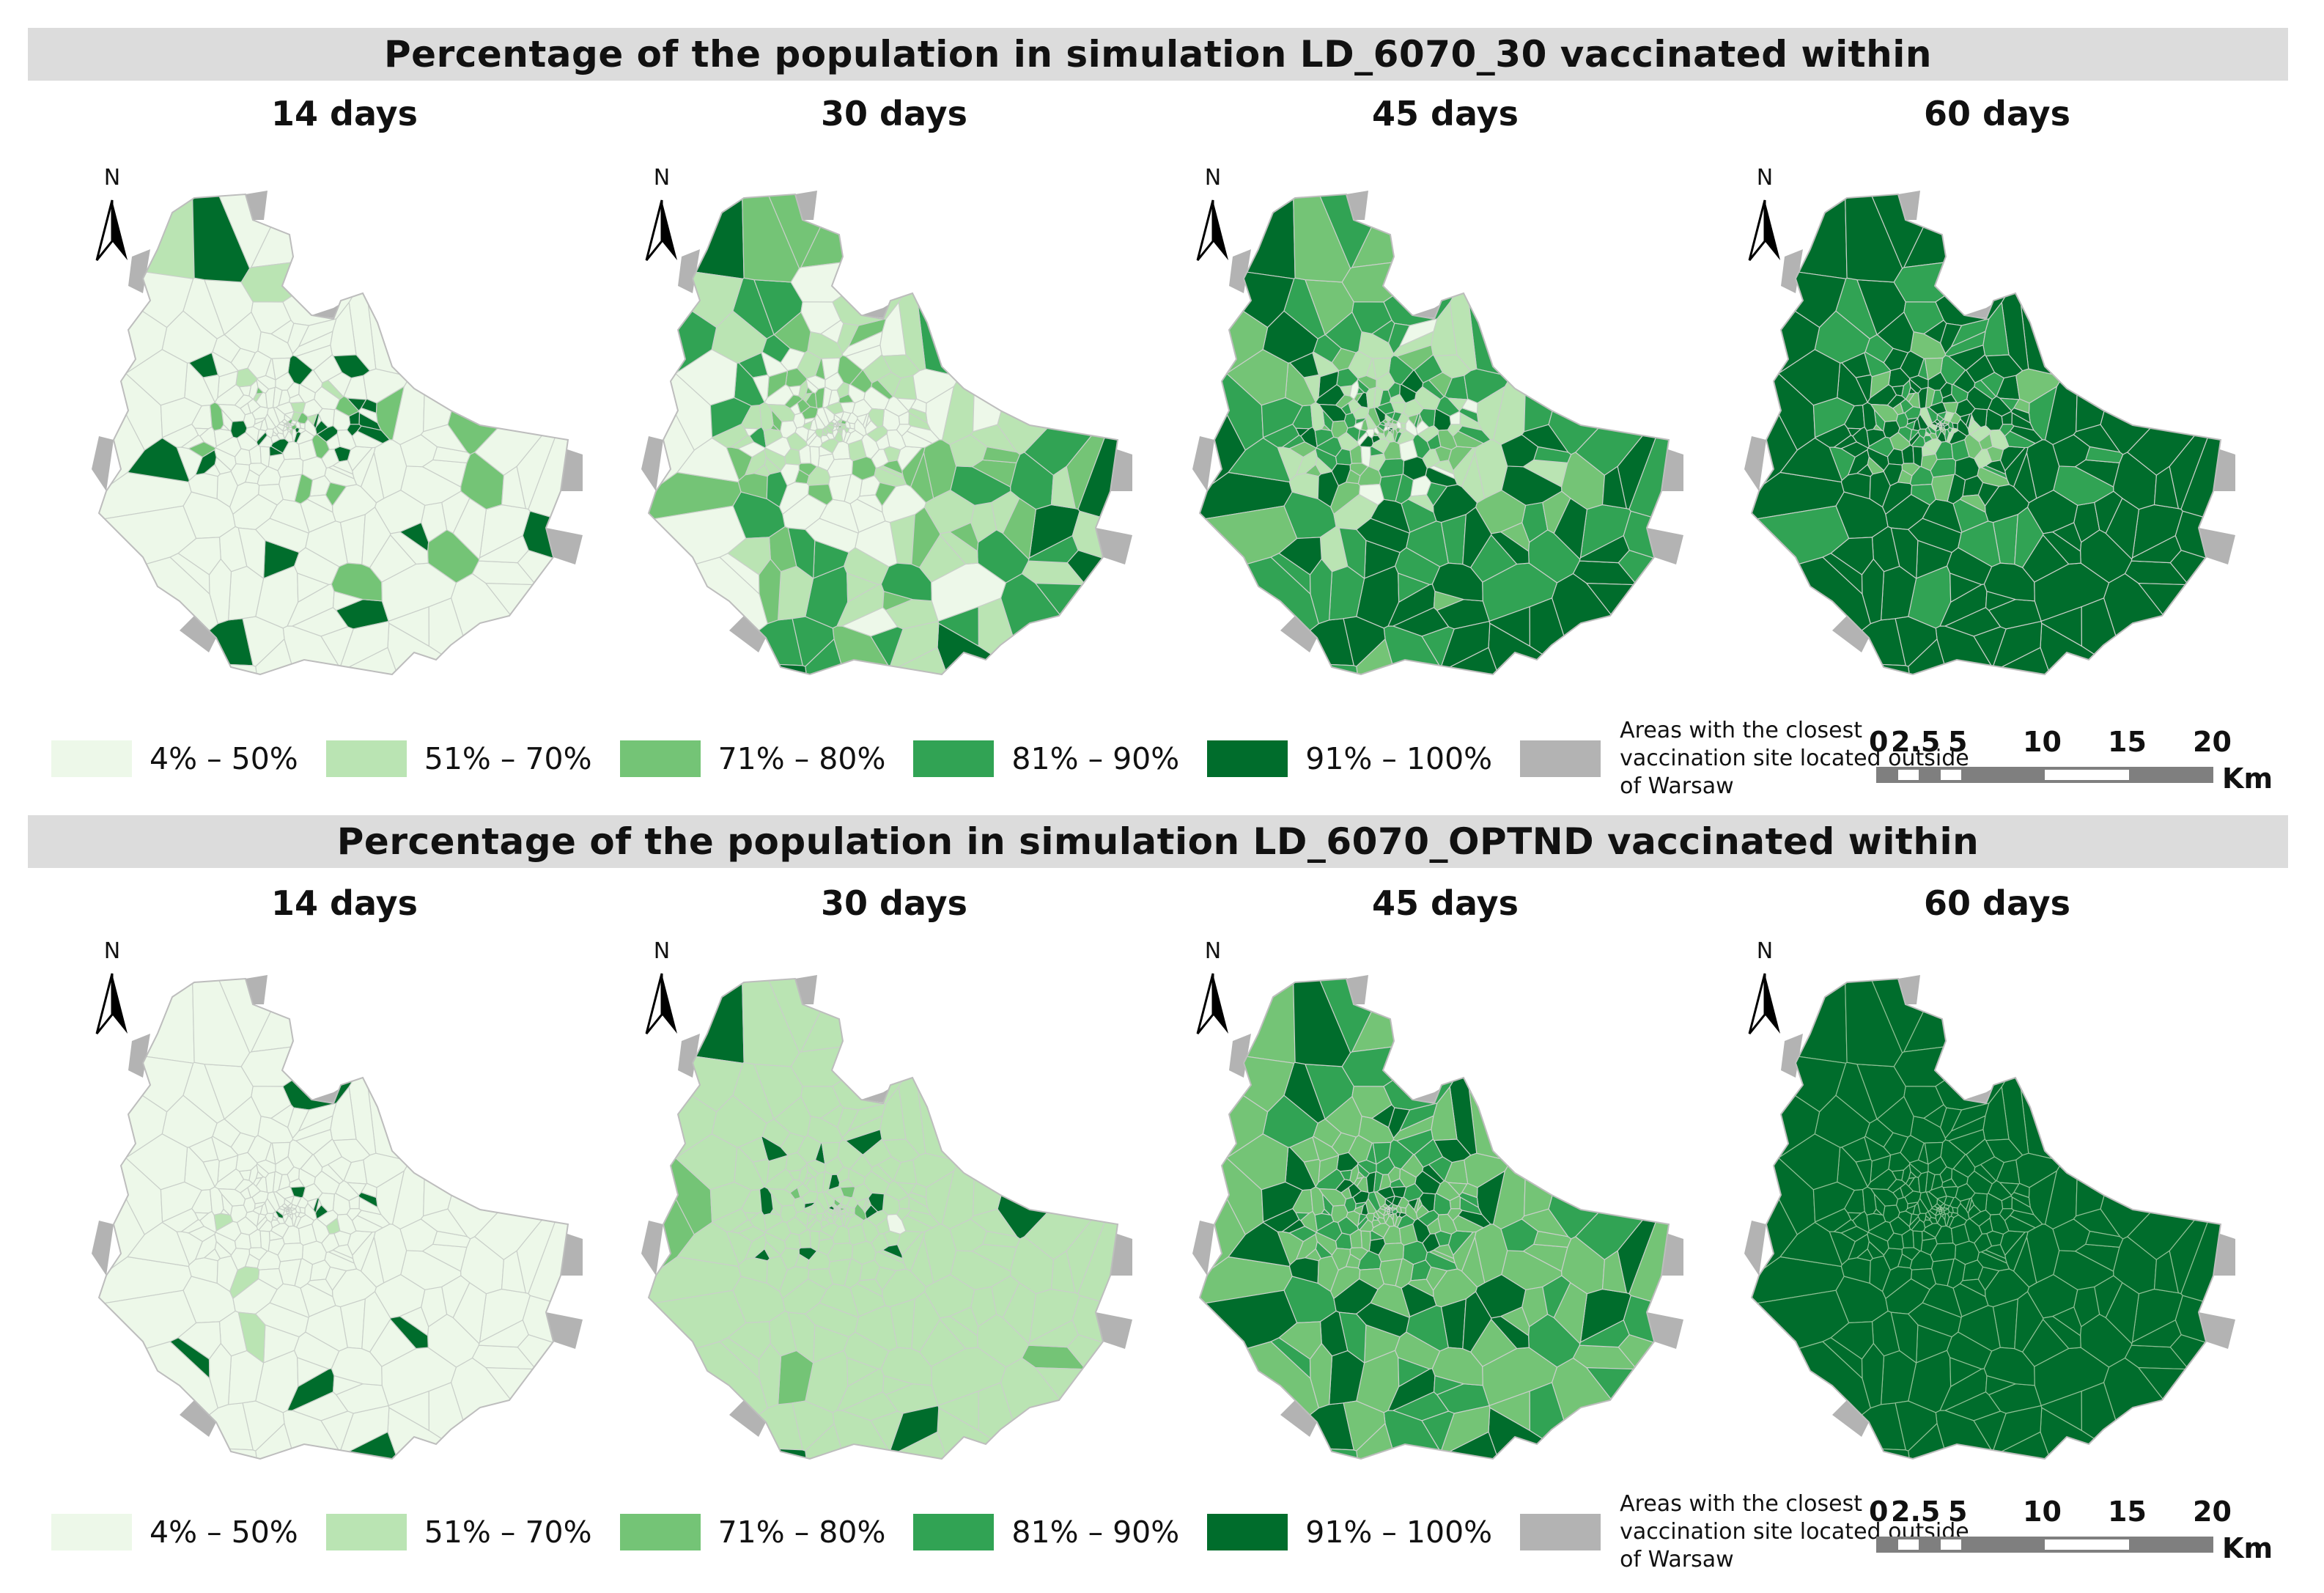  What do you see at coordinates (1986, 1218) in the screenshot?
I see `city-boundary` at bounding box center [1986, 1218].